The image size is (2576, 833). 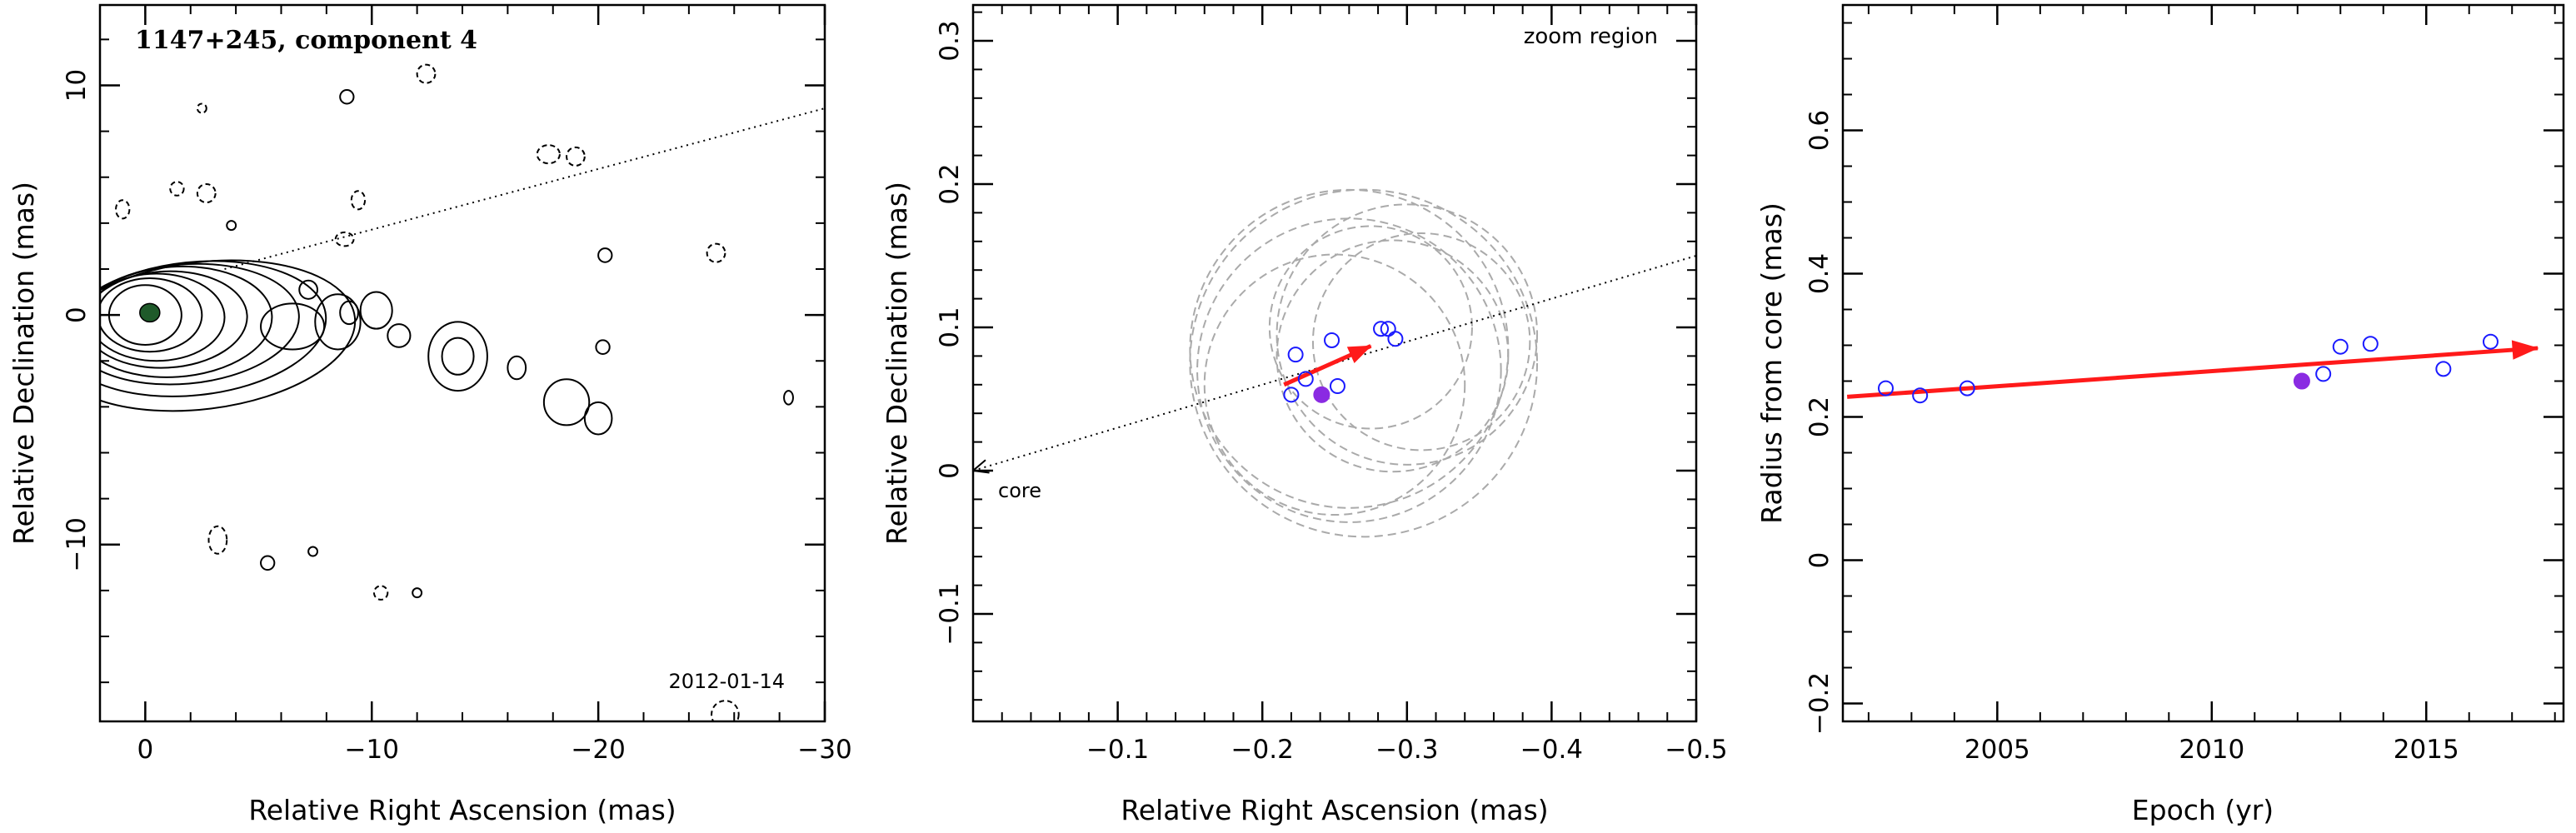 I want to click on y-tick-label: 0.6, so click(x=1820, y=130).